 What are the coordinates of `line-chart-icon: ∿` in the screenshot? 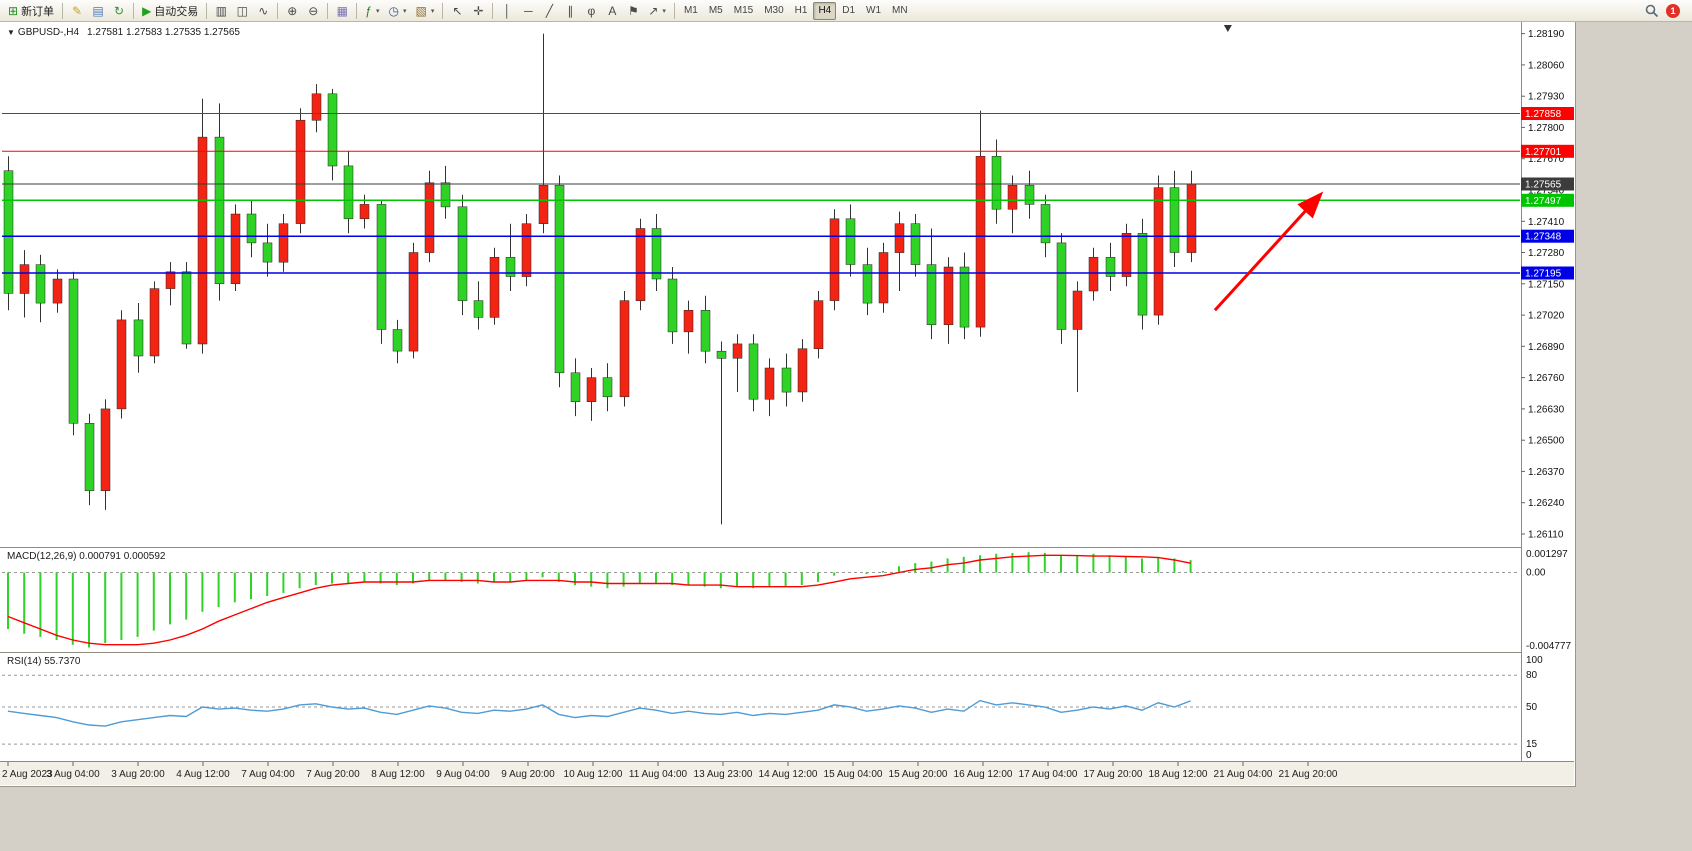 It's located at (263, 10).